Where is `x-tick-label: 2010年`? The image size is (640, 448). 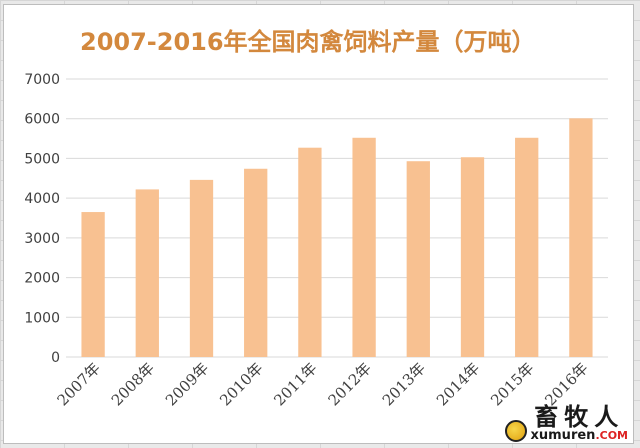 x-tick-label: 2010年 is located at coordinates (241, 384).